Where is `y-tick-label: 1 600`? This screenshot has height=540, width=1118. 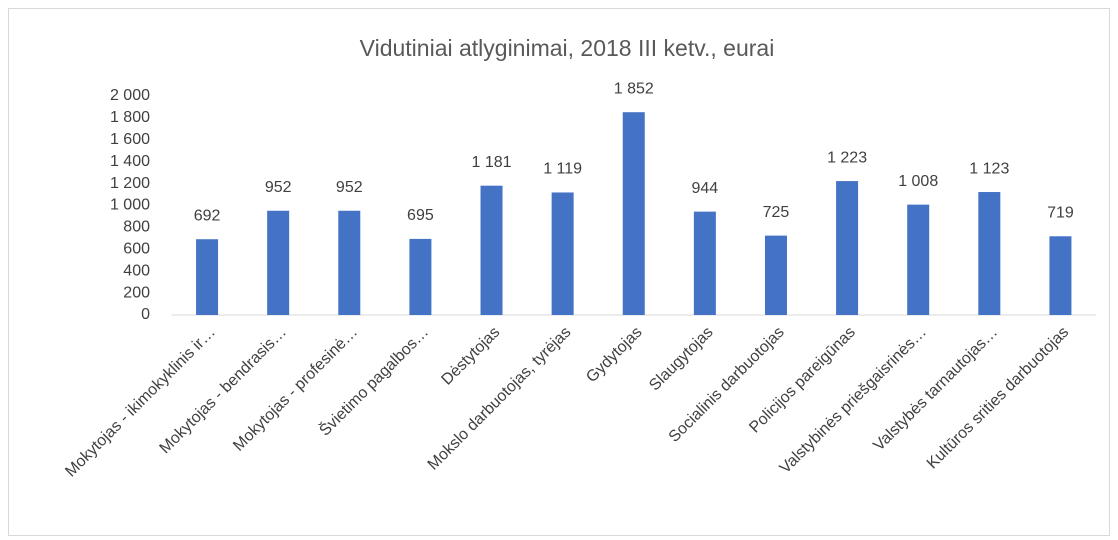 y-tick-label: 1 600 is located at coordinates (130, 139).